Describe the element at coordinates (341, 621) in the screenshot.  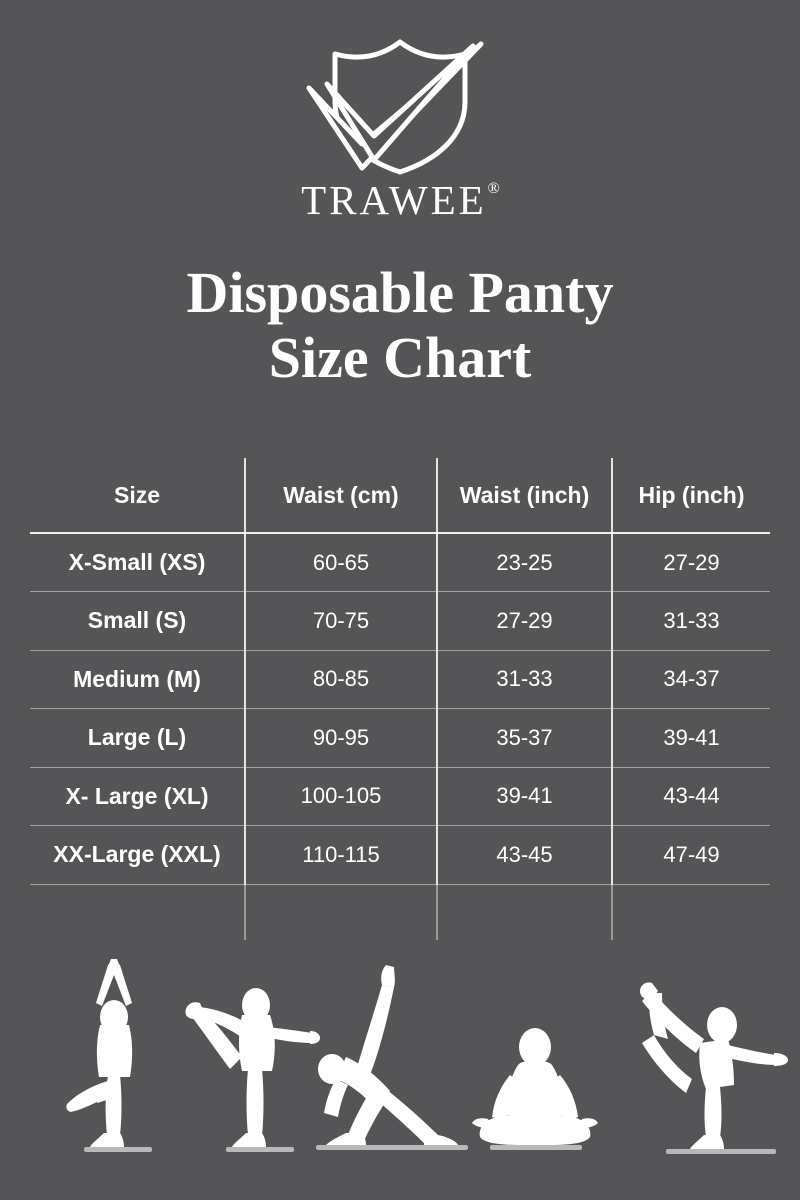
I see `cell-waist-cm: 70-75` at that location.